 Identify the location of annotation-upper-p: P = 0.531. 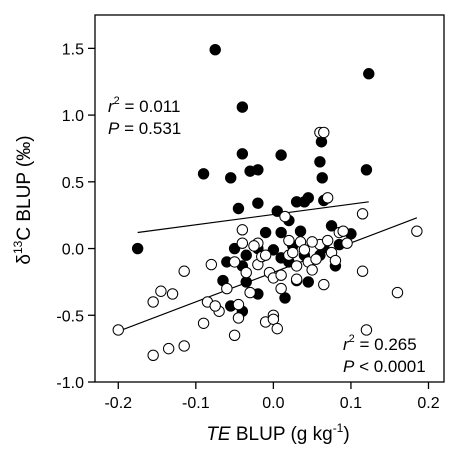
(144, 128).